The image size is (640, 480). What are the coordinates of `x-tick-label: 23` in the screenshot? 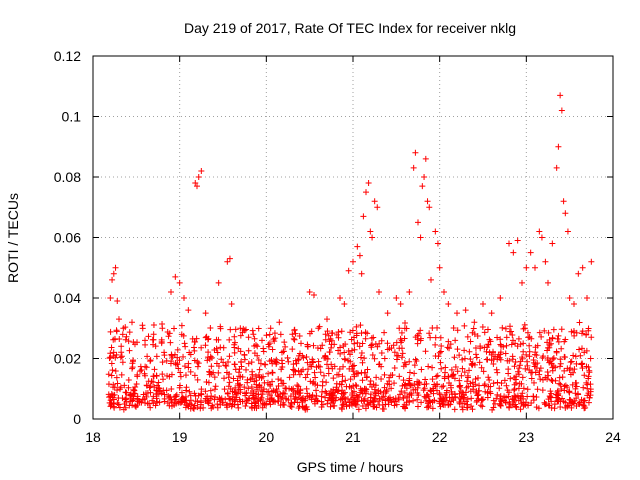 It's located at (527, 437).